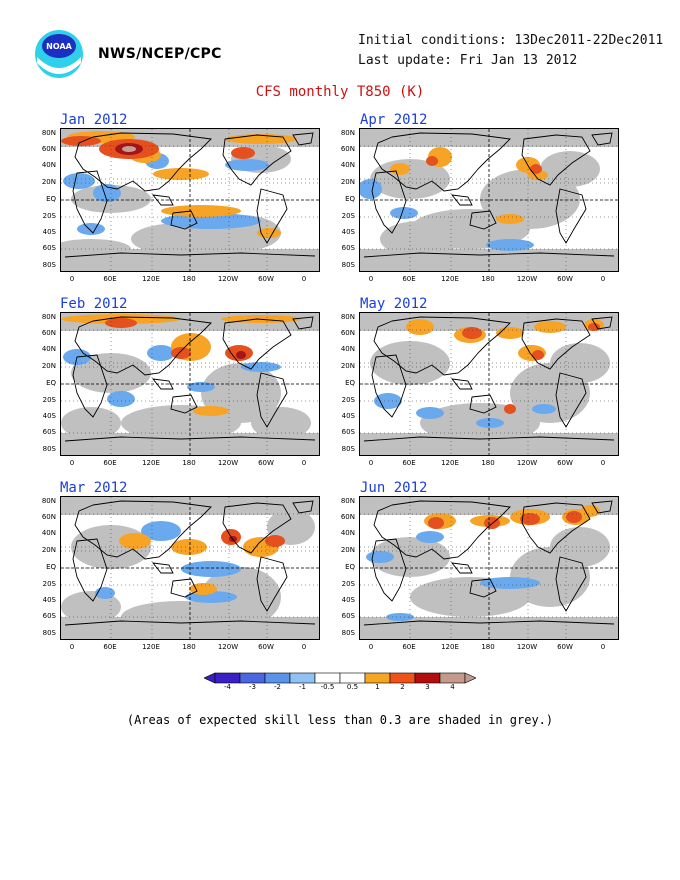 This screenshot has width=680, height=880. I want to click on map-panel-mar, so click(190, 568).